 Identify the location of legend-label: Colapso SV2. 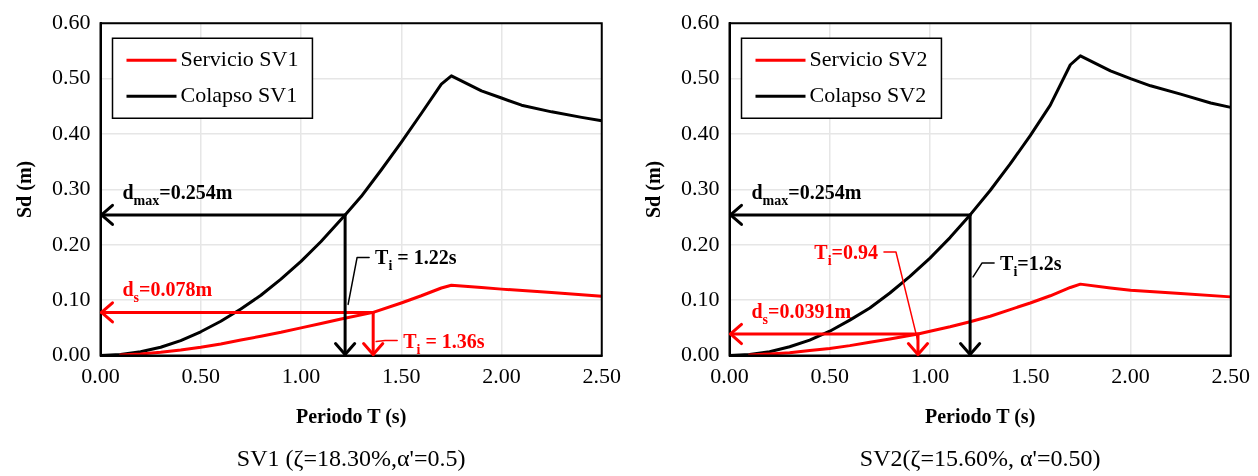
(868, 94).